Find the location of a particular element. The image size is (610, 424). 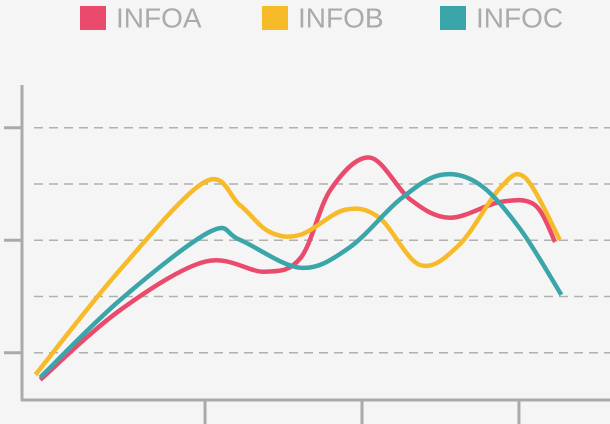

legend-label: INFOC is located at coordinates (519, 17).